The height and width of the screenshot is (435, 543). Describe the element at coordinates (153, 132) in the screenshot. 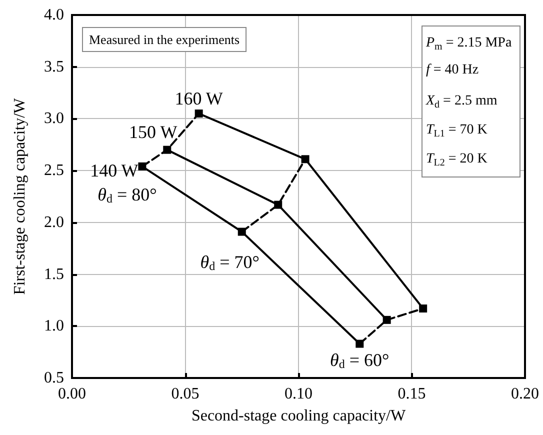

I see `annotation: 150 W` at that location.